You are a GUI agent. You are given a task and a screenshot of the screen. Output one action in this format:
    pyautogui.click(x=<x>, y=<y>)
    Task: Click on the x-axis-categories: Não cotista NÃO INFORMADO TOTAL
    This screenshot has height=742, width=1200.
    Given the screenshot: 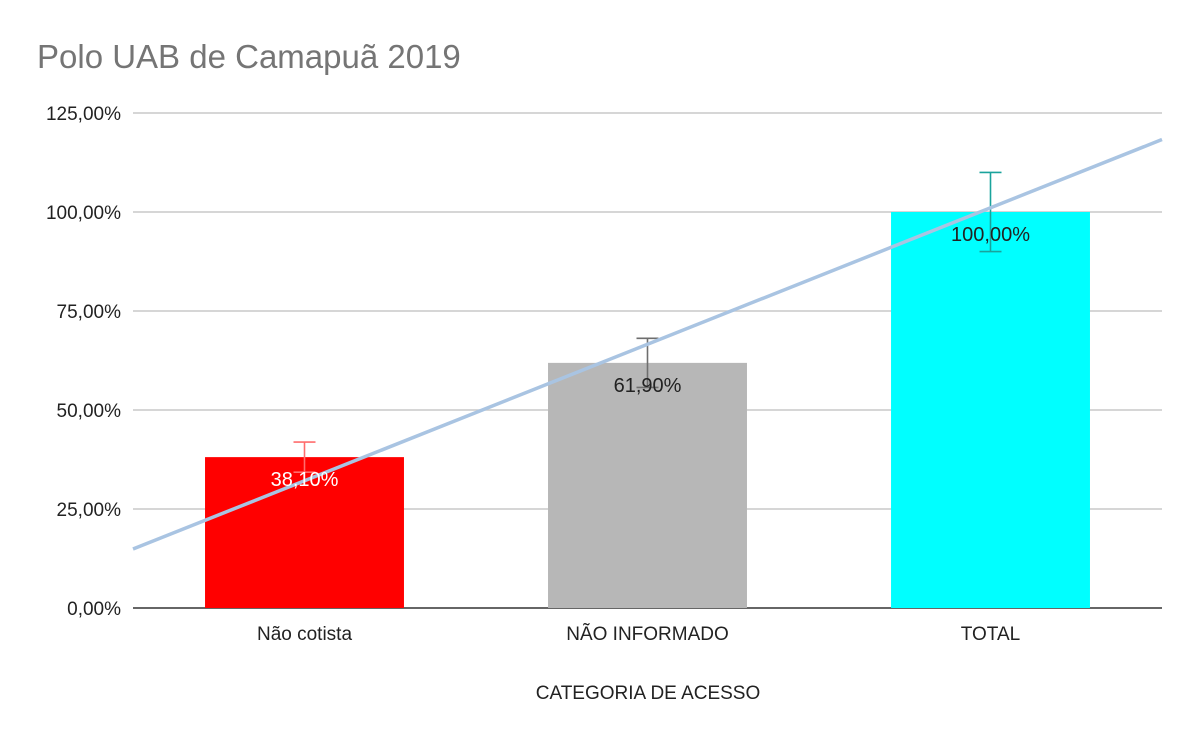 What is the action you would take?
    pyautogui.click(x=638, y=634)
    